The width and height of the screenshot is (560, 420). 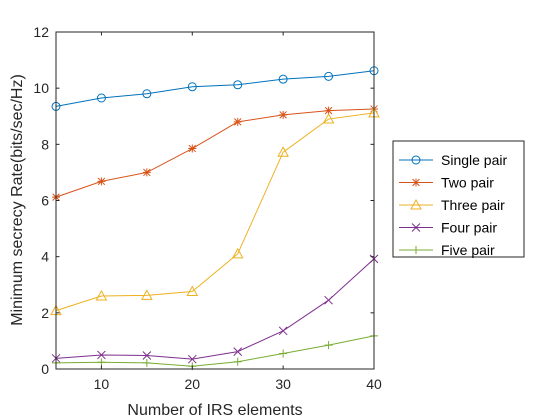 What do you see at coordinates (374, 384) in the screenshot?
I see `x-tick-label: 40` at bounding box center [374, 384].